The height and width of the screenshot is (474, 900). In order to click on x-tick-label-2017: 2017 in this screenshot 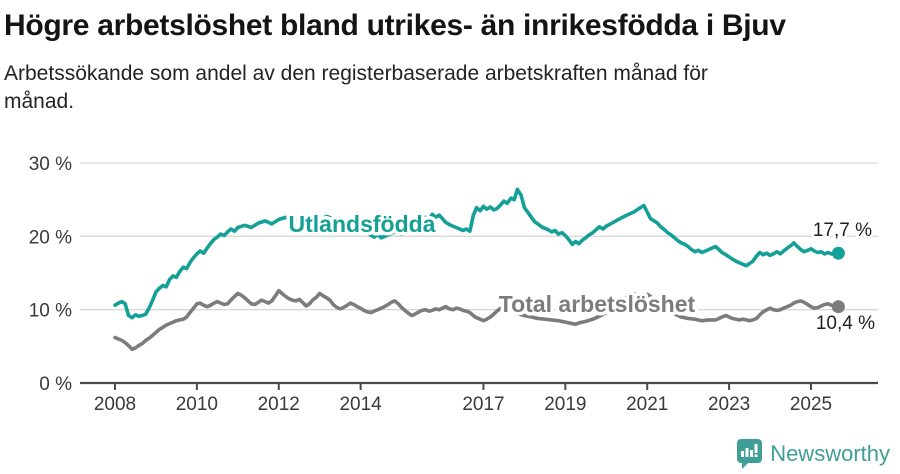, I will do `click(483, 404)`.